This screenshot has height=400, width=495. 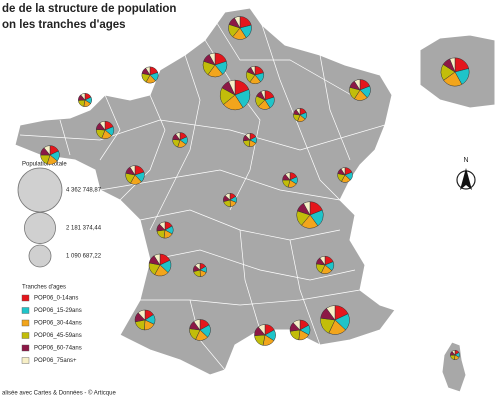 I want to click on title-line: on les tranches d'ages, so click(x=64, y=25).